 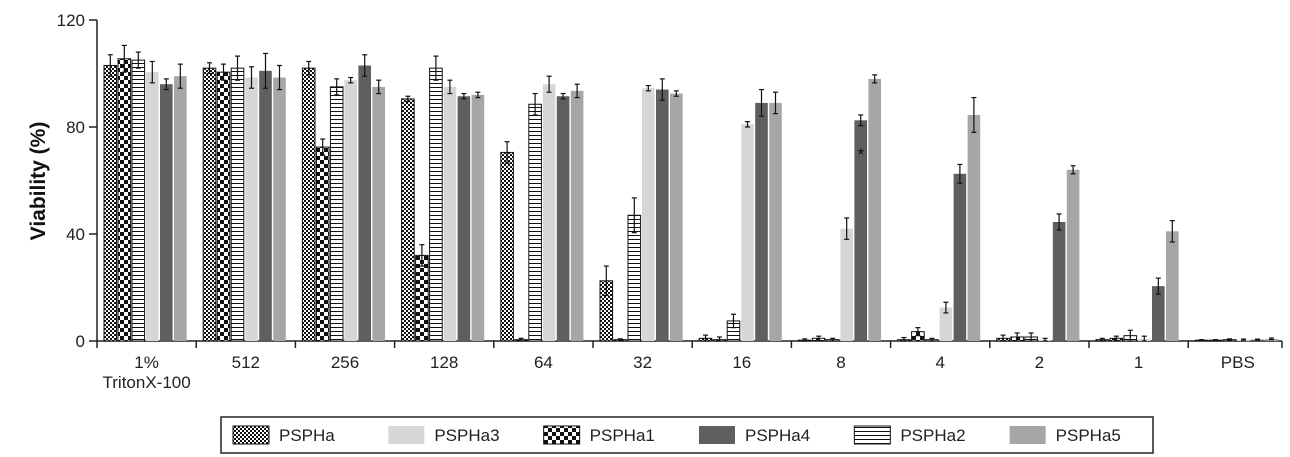 I want to click on y-axis-title: Viability (%), so click(x=38, y=181).